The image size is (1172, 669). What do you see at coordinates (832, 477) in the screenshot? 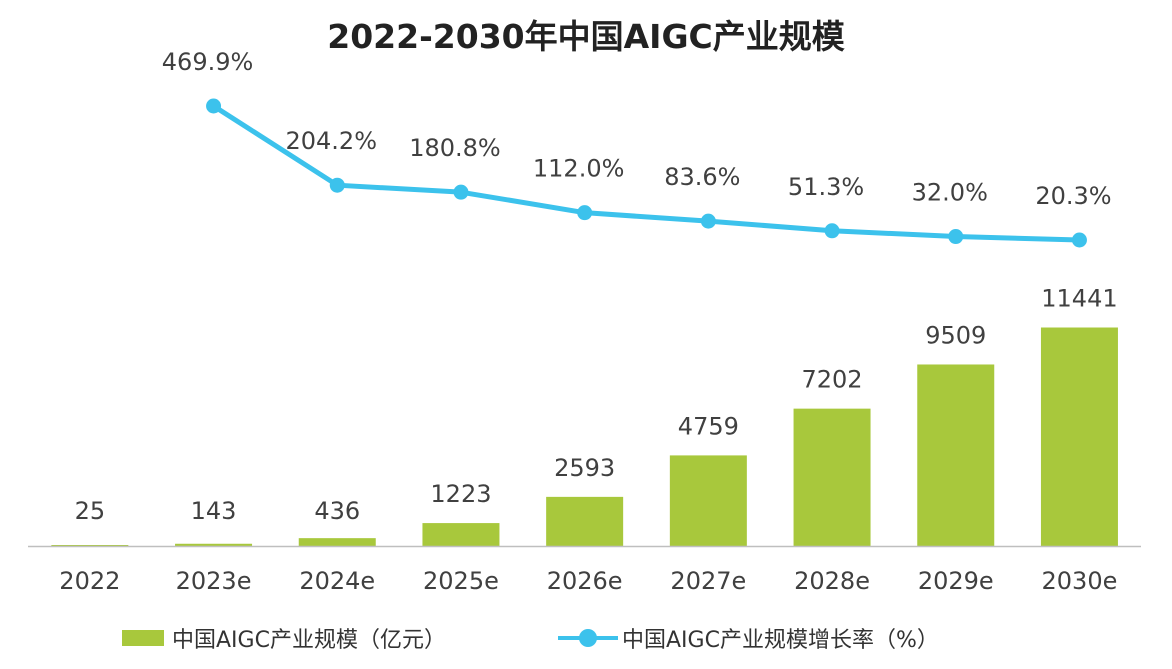
I see `bar-2028e` at bounding box center [832, 477].